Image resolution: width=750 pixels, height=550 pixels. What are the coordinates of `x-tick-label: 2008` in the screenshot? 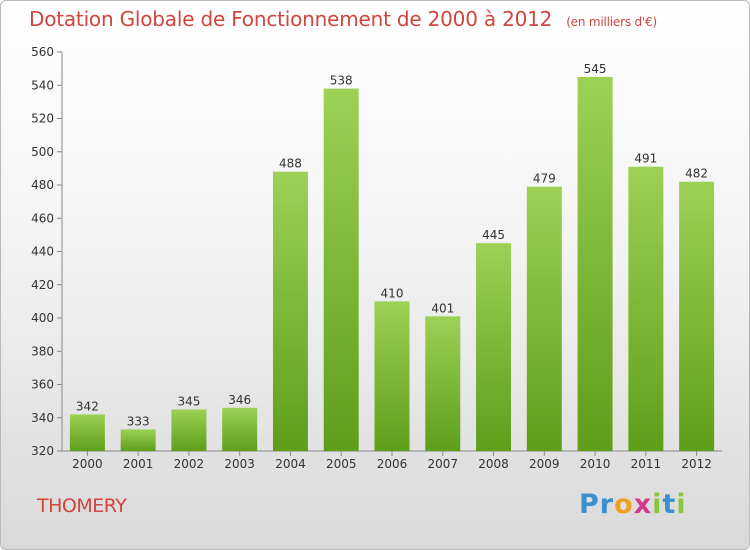 It's located at (493, 464).